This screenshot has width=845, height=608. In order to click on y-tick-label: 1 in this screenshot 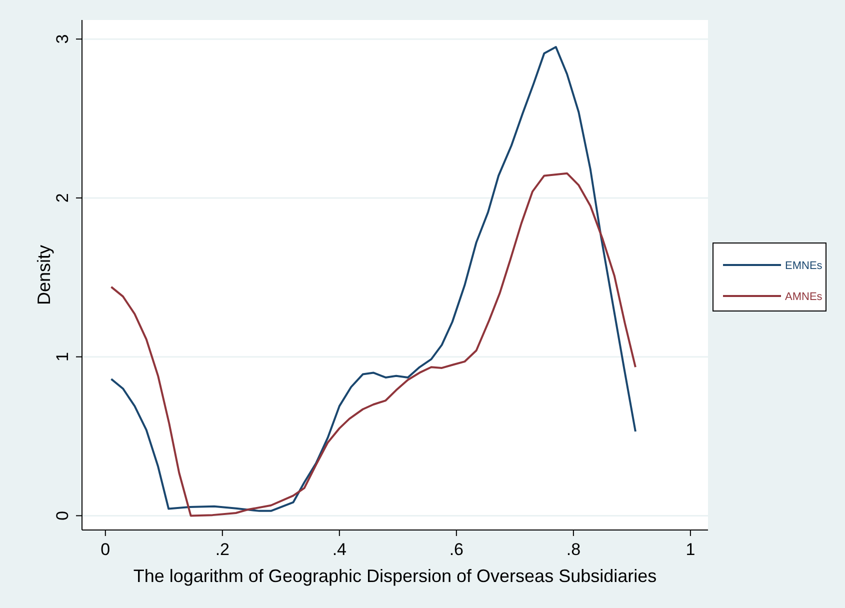, I will do `click(62, 357)`.